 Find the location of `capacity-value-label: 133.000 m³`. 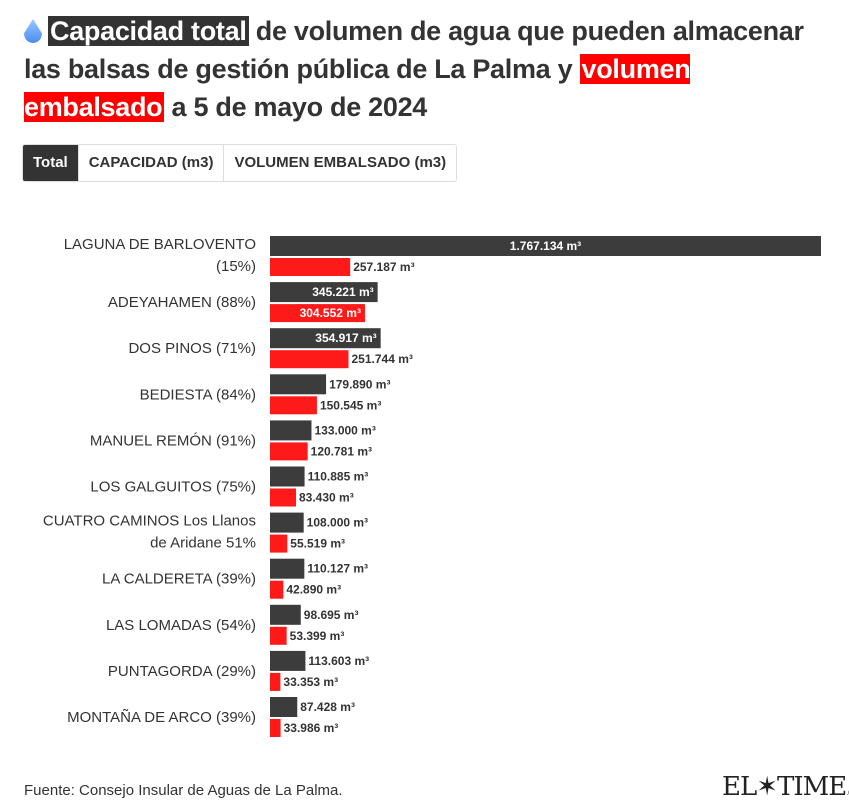

capacity-value-label: 133.000 m³ is located at coordinates (344, 430).